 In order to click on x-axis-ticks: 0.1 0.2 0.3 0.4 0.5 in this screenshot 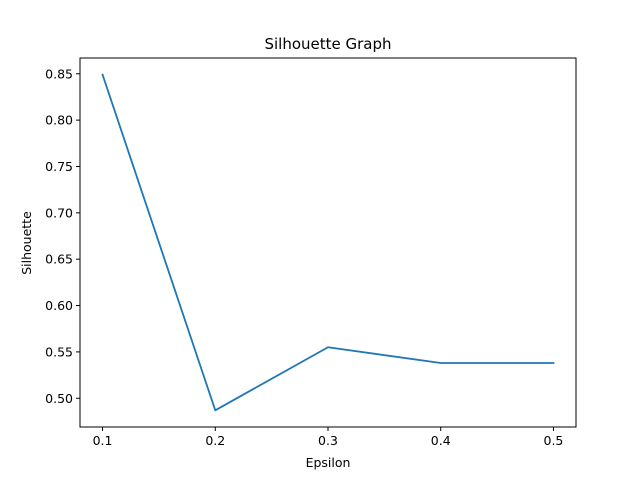, I will do `click(328, 437)`.